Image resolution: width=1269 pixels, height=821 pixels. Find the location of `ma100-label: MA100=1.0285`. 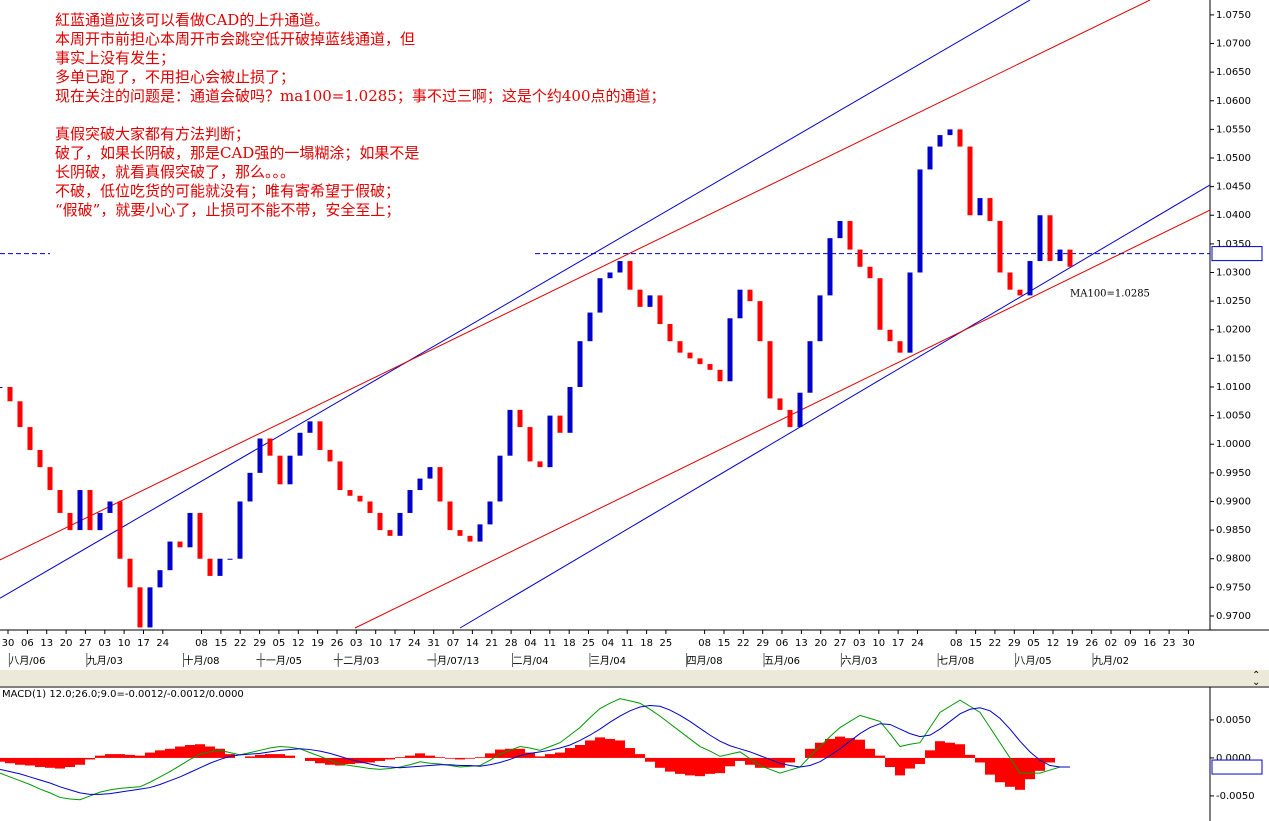

ma100-label: MA100=1.0285 is located at coordinates (1110, 294).